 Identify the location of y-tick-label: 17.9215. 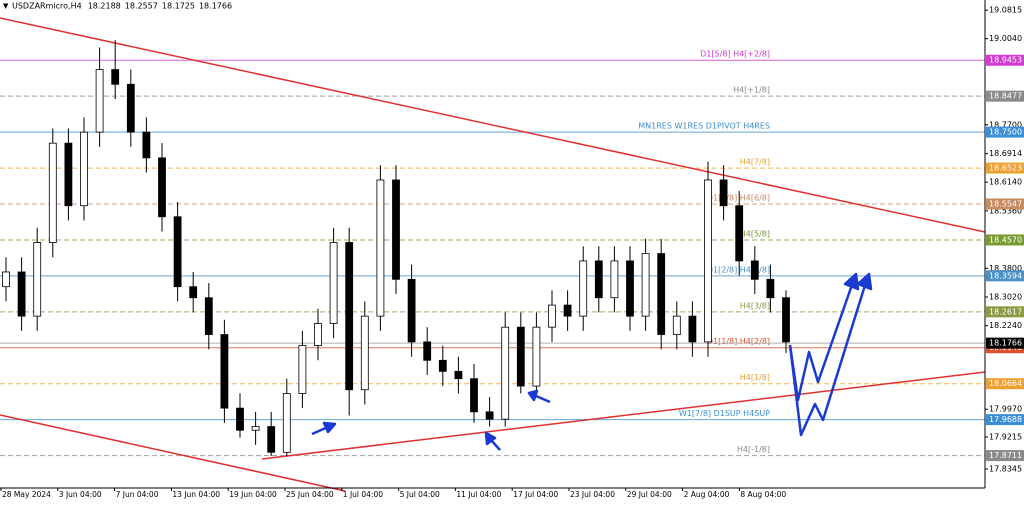
(1005, 437).